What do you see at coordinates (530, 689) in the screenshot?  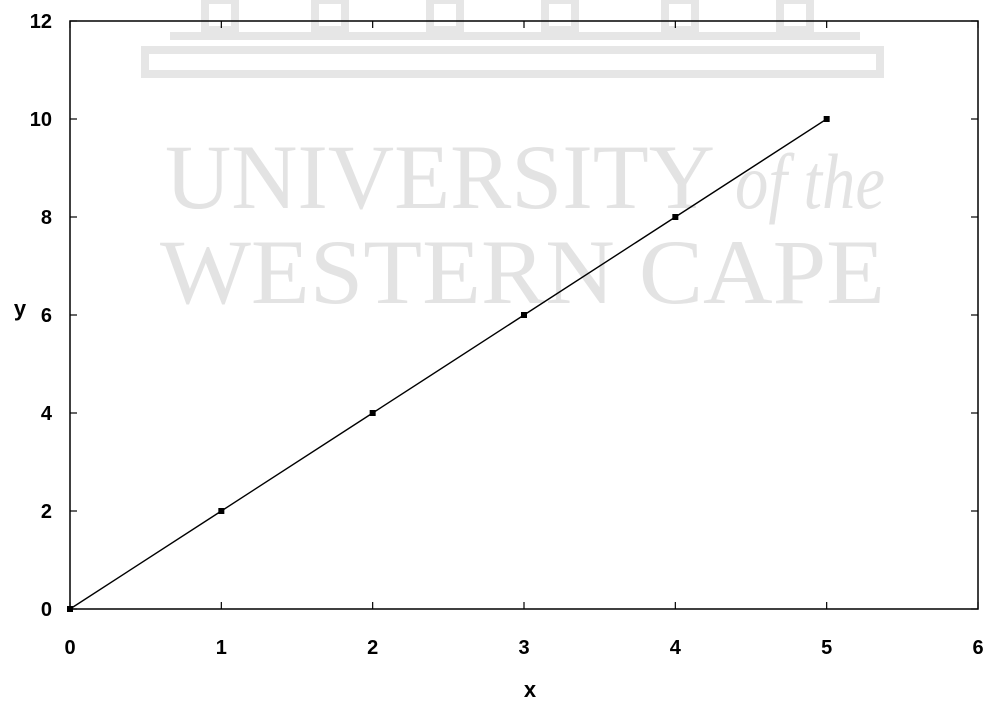 I see `x-axis-title: x` at bounding box center [530, 689].